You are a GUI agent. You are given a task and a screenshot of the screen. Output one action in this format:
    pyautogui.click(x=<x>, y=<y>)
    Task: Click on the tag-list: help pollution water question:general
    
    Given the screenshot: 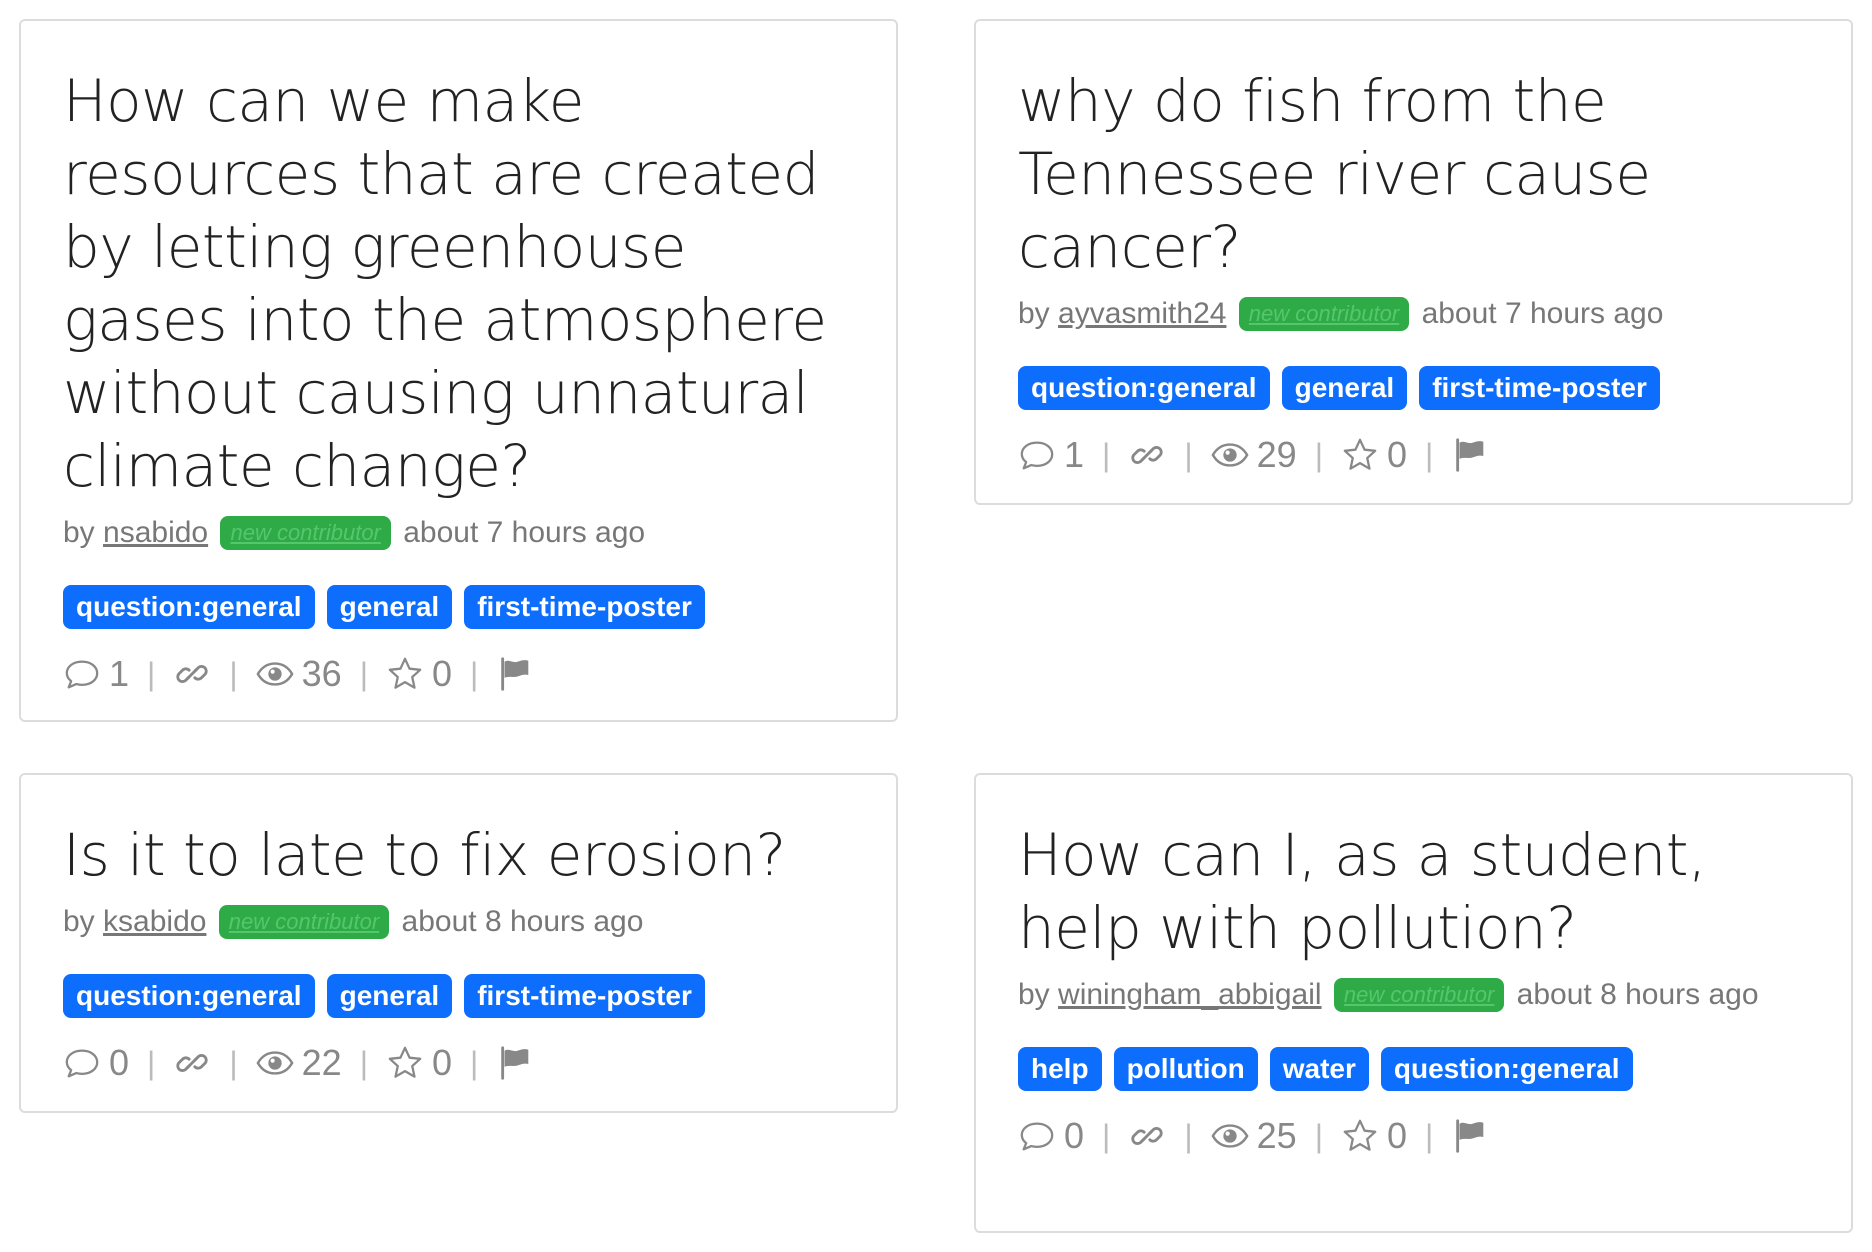 What is the action you would take?
    pyautogui.click(x=1414, y=1069)
    